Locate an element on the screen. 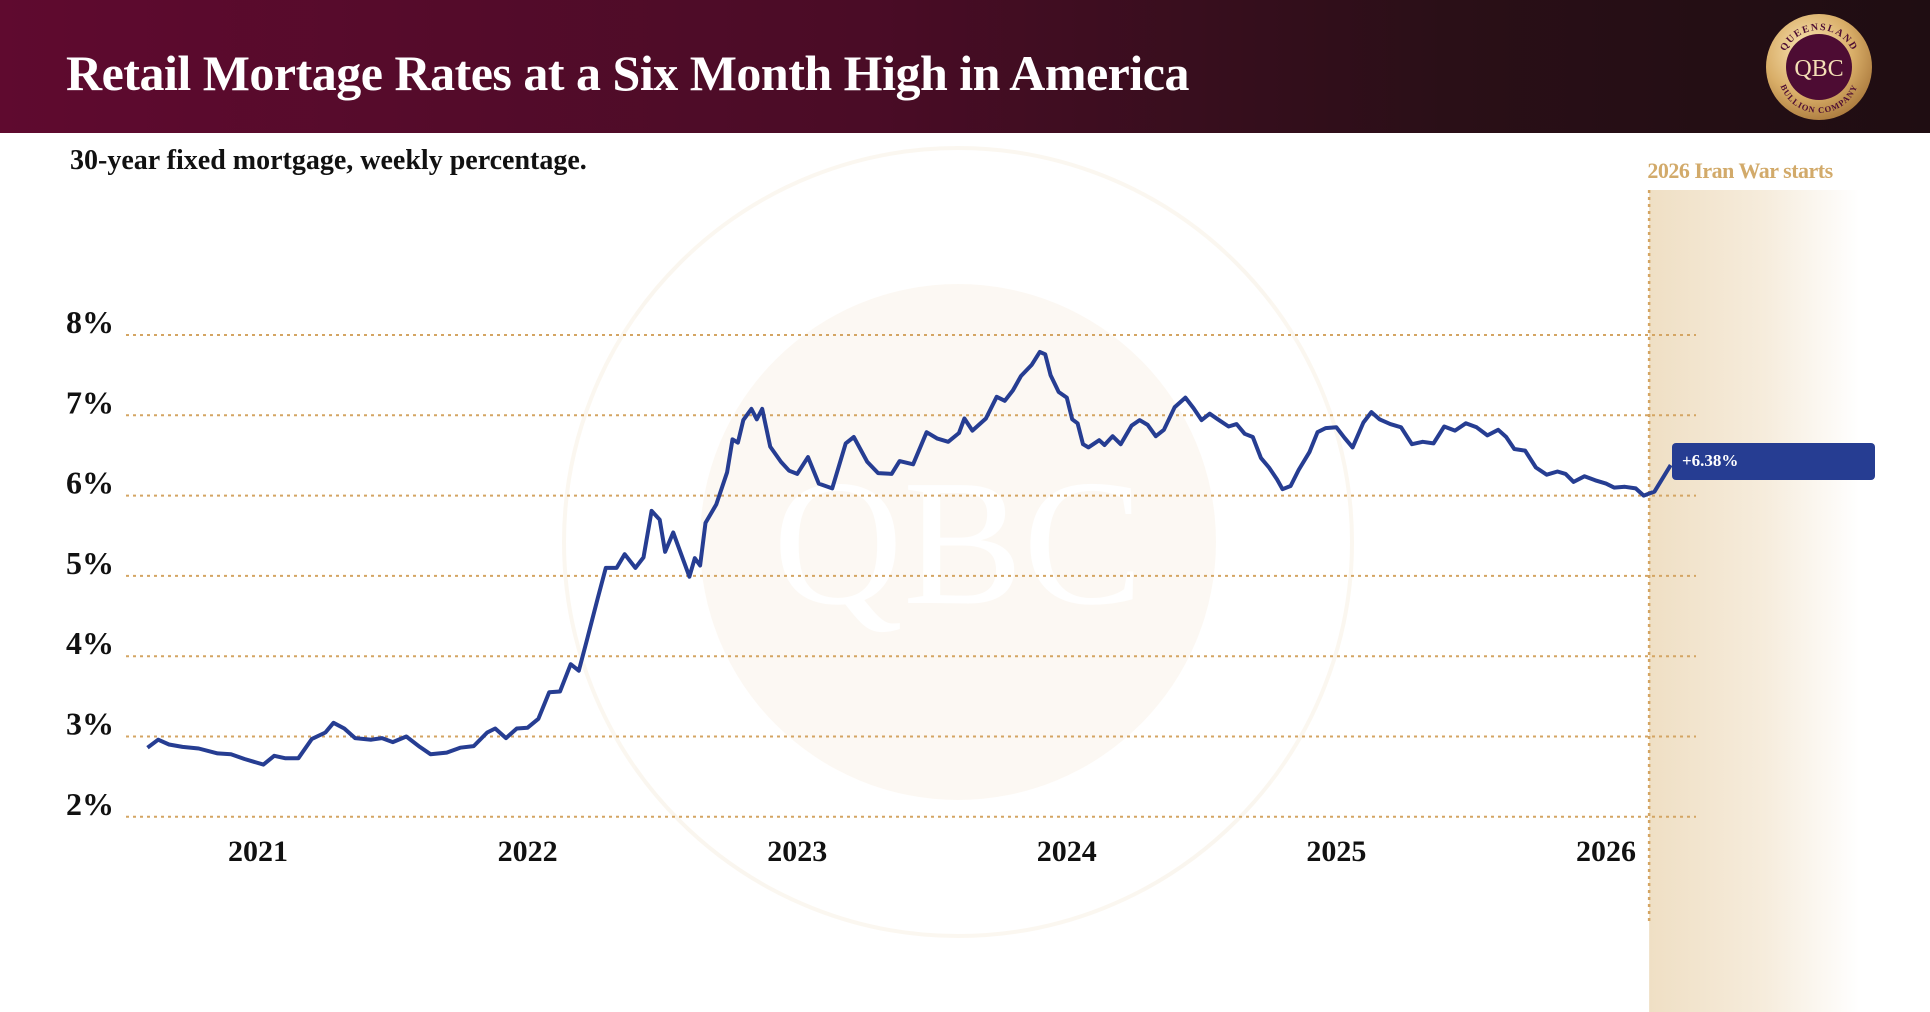 The image size is (1930, 1012). y-tick-label: 5% is located at coordinates (90, 563).